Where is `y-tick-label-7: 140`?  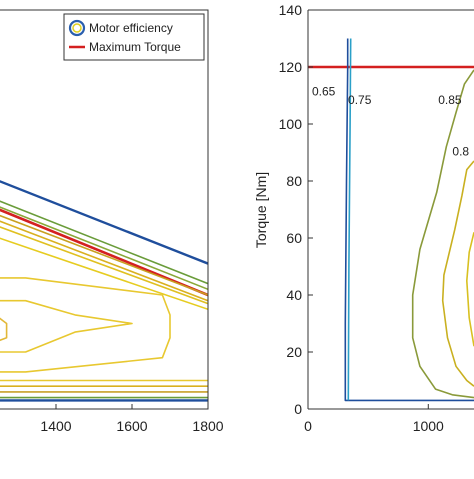 y-tick-label-7: 140 is located at coordinates (291, 10).